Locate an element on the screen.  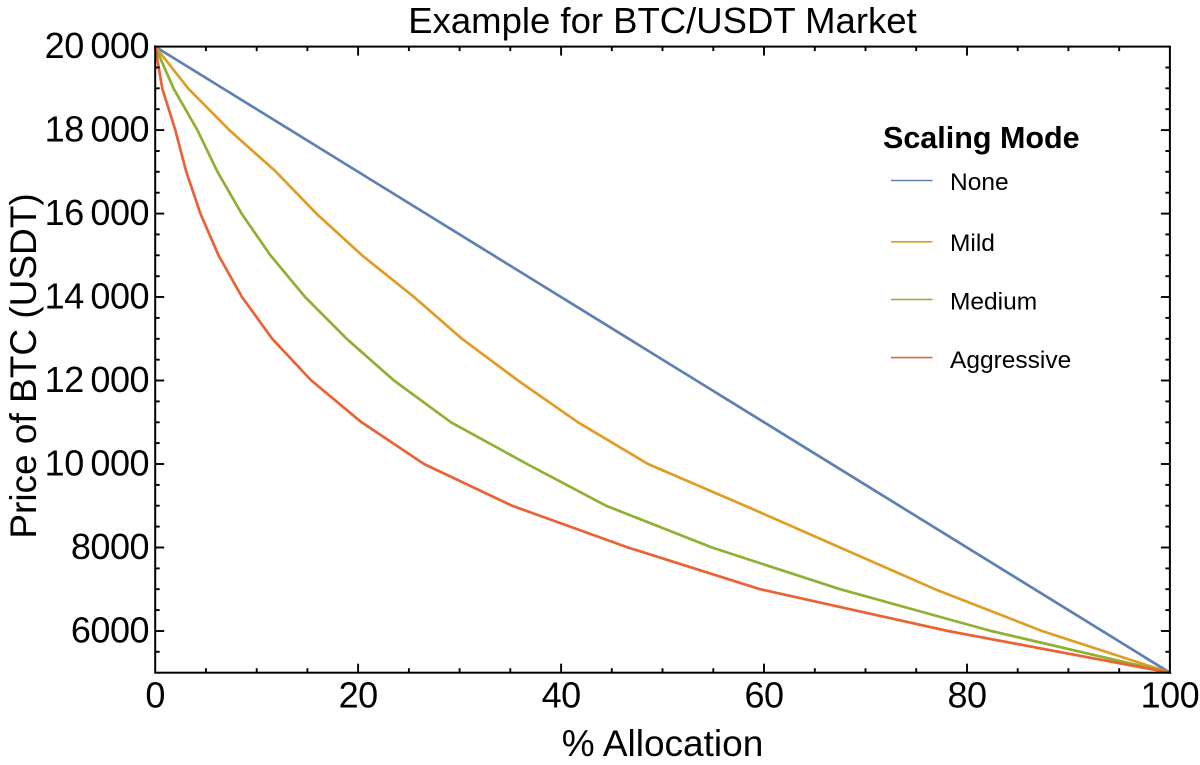
svg-text: Medium is located at coordinates (993, 302).